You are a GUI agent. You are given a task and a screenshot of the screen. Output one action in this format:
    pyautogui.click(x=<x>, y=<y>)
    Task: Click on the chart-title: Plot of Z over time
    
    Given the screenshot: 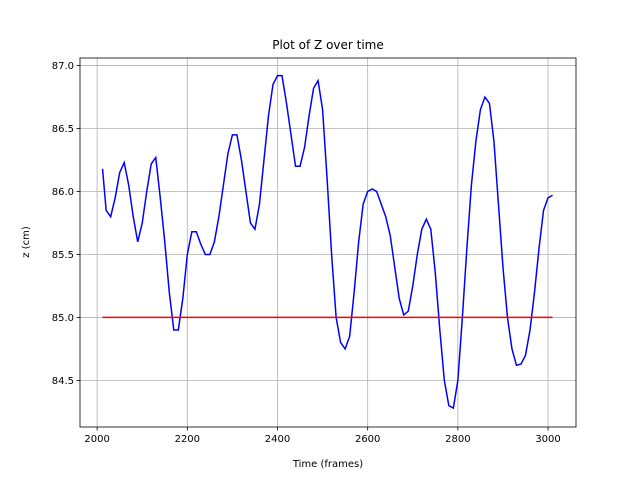 What is the action you would take?
    pyautogui.click(x=328, y=45)
    